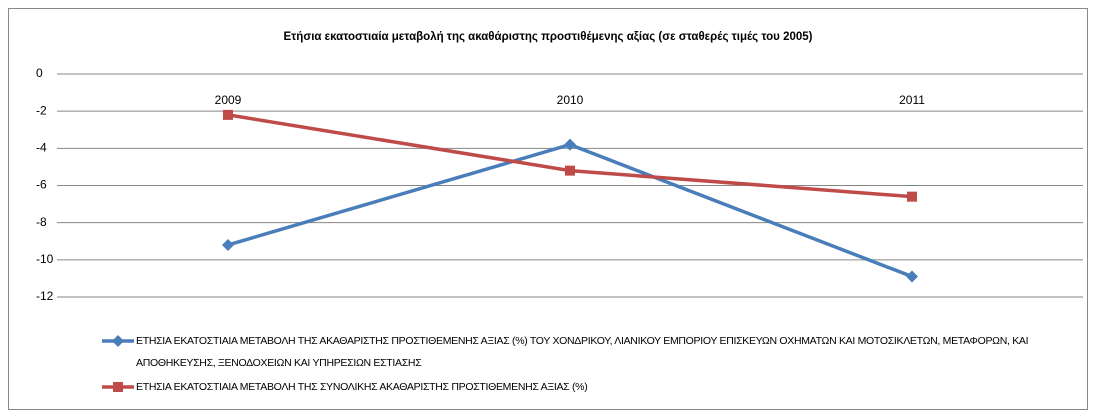 This screenshot has width=1095, height=416. What do you see at coordinates (39, 73) in the screenshot?
I see `y-tick-label: 0` at bounding box center [39, 73].